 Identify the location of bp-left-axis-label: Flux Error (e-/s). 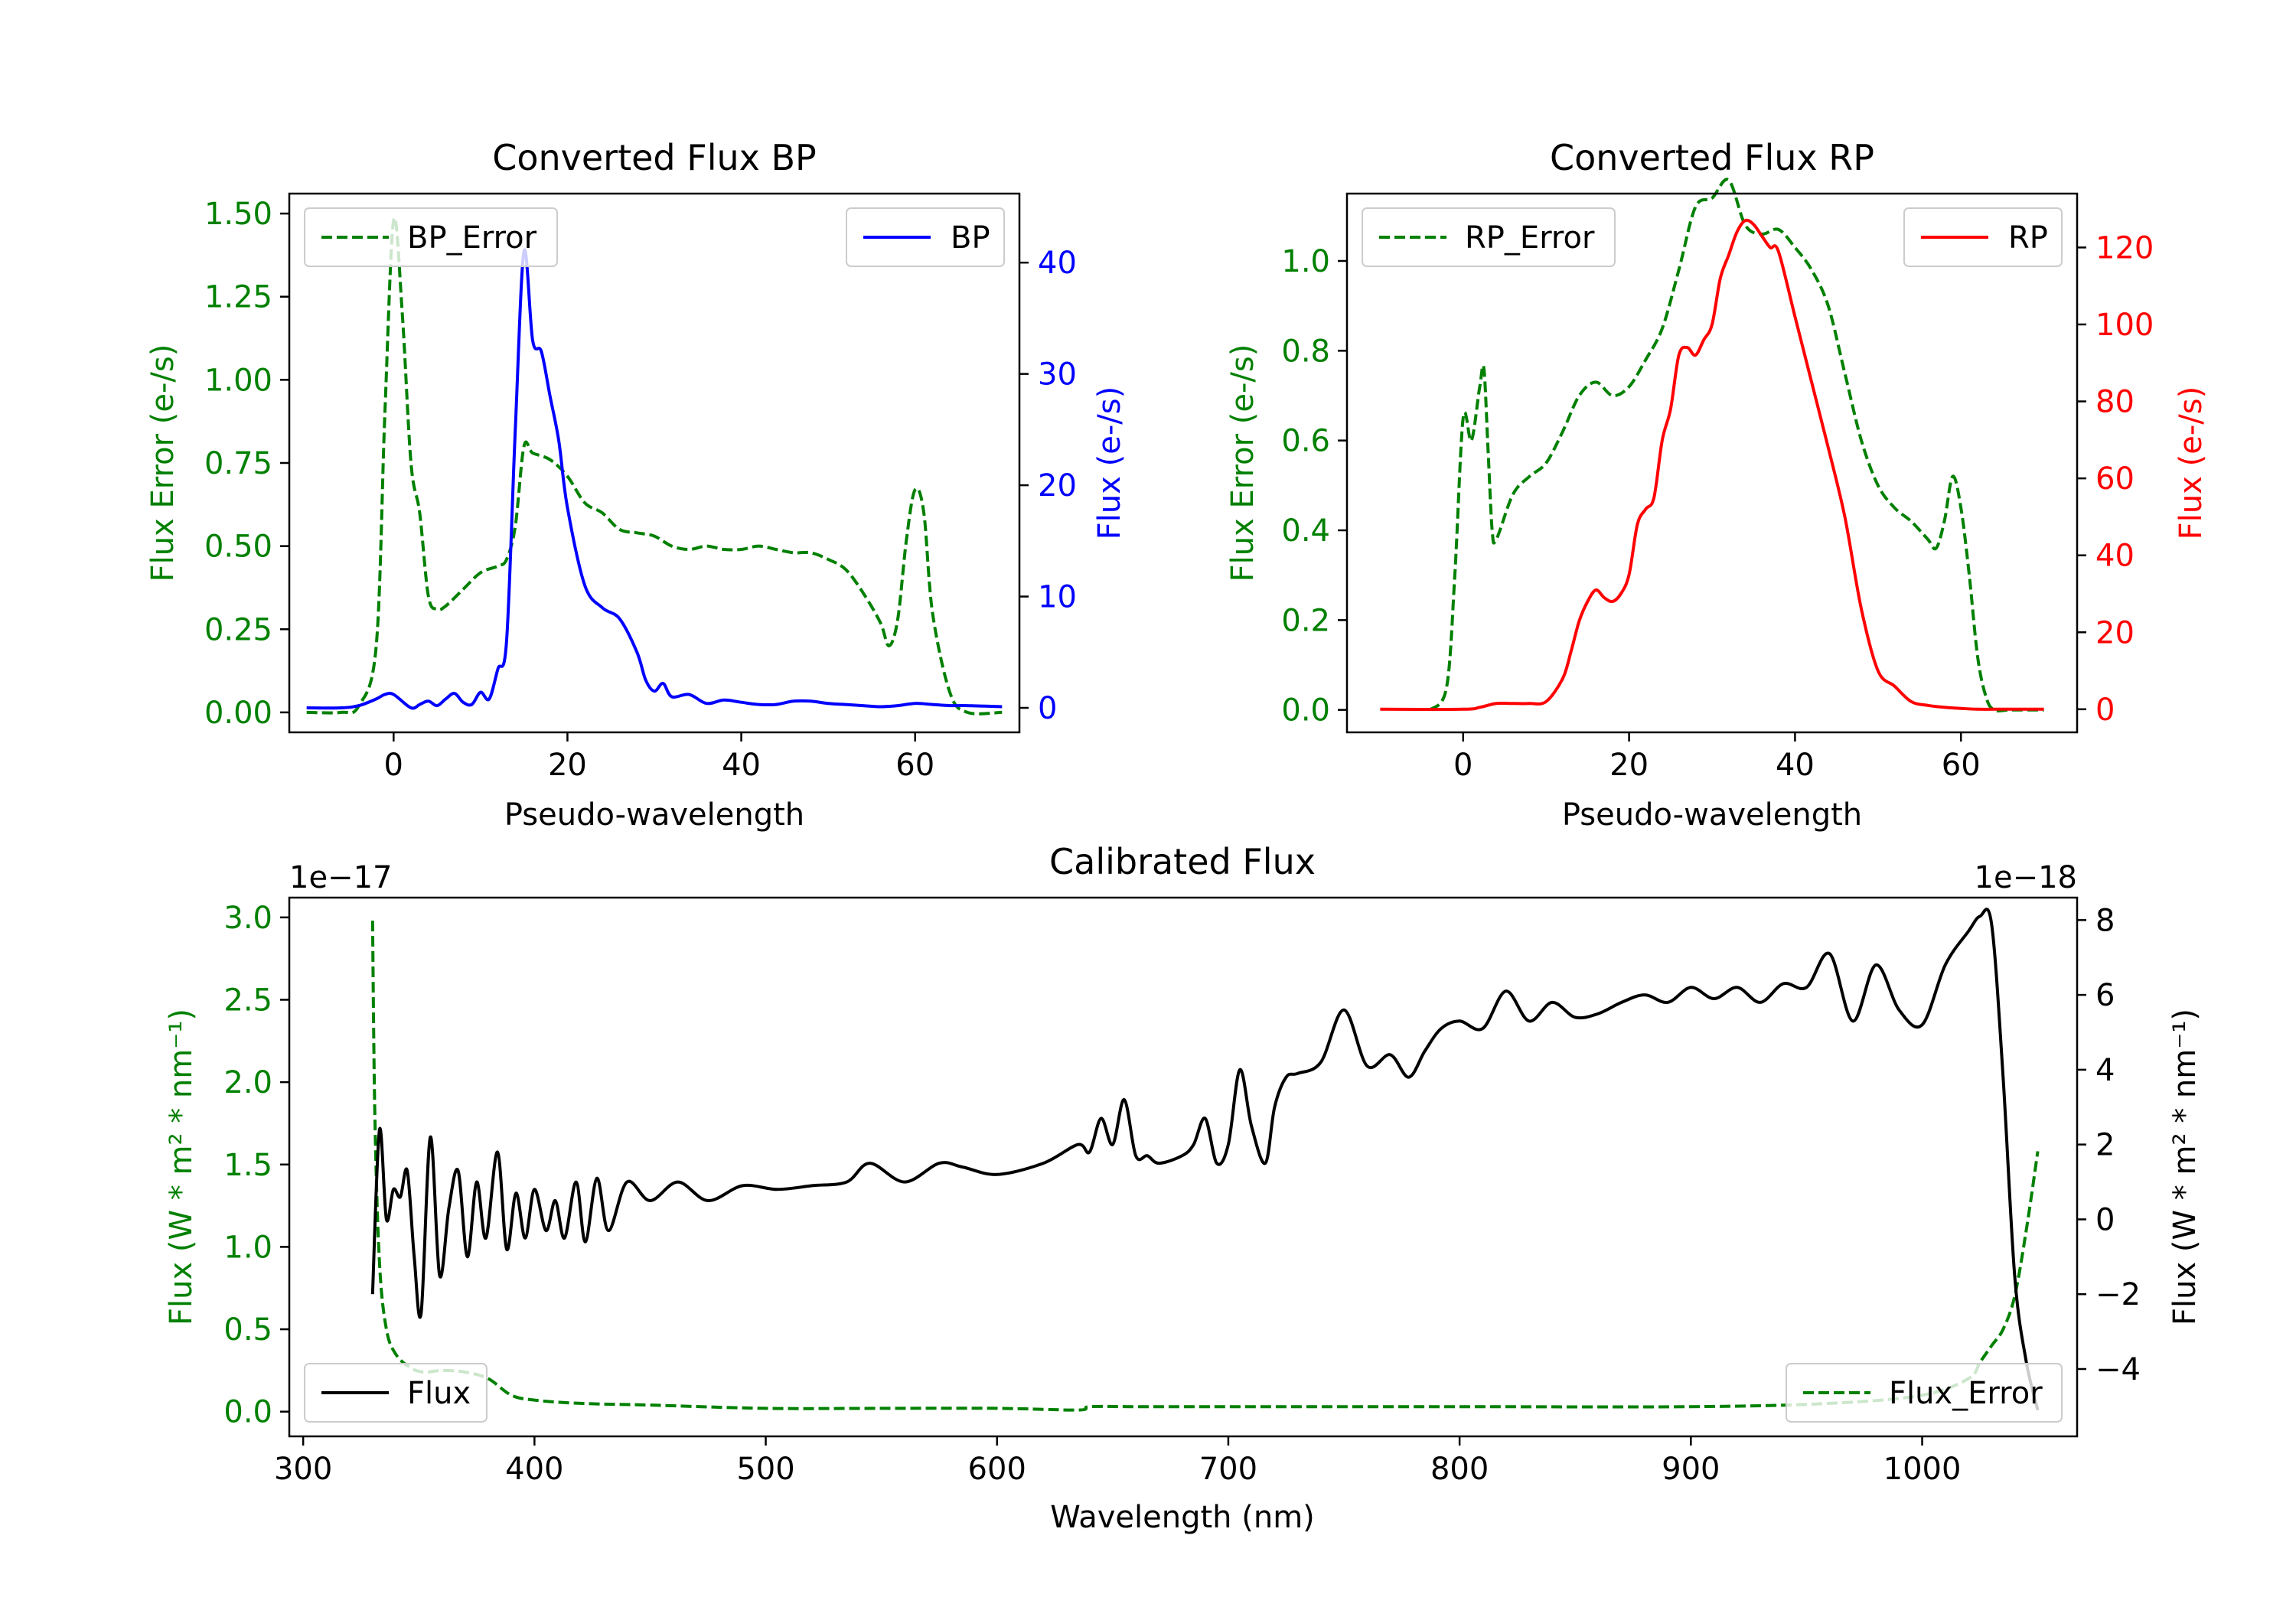
(163, 463).